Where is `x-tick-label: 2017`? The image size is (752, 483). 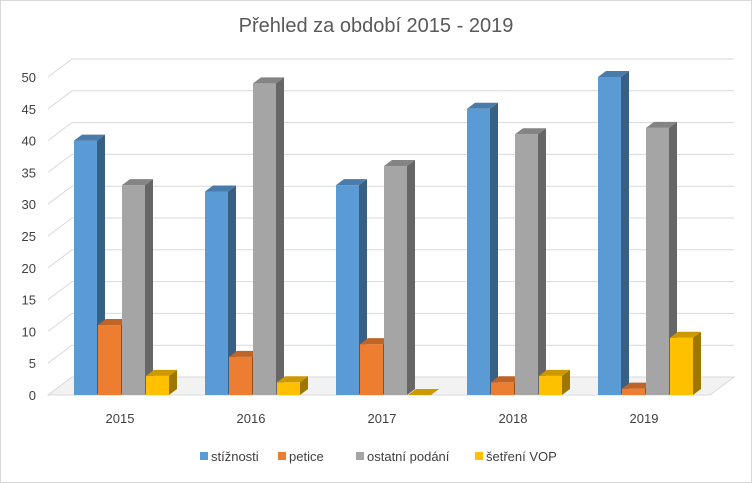 x-tick-label: 2017 is located at coordinates (382, 418).